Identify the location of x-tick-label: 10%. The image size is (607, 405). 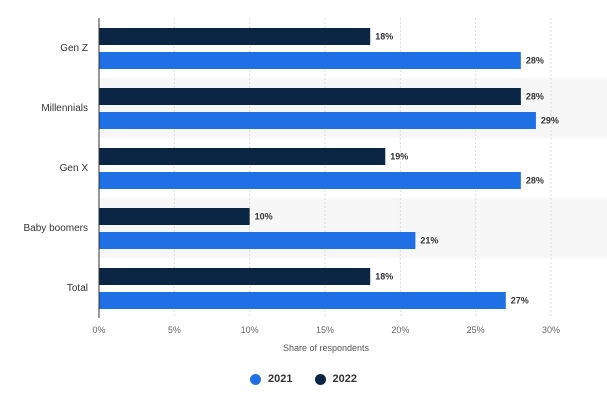
(250, 330).